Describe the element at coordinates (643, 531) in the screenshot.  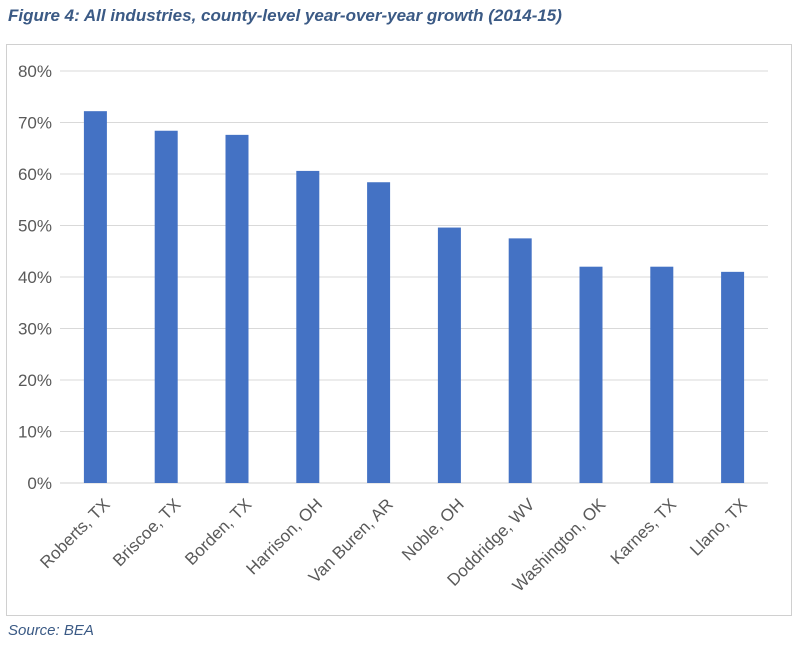
I see `x-category-label: Karnes, TX` at that location.